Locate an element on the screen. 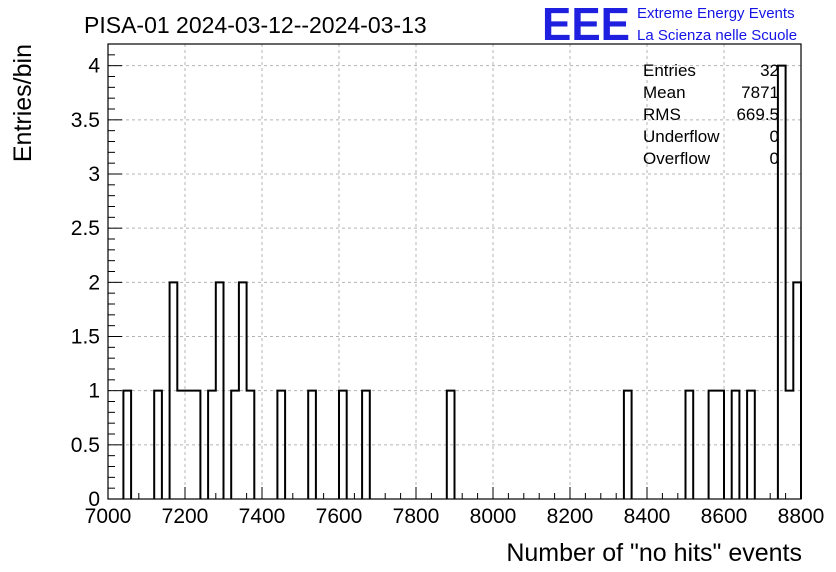 The height and width of the screenshot is (572, 836). chart-title: PISA-01 2024-03-12--2024-03-13 is located at coordinates (255, 25).